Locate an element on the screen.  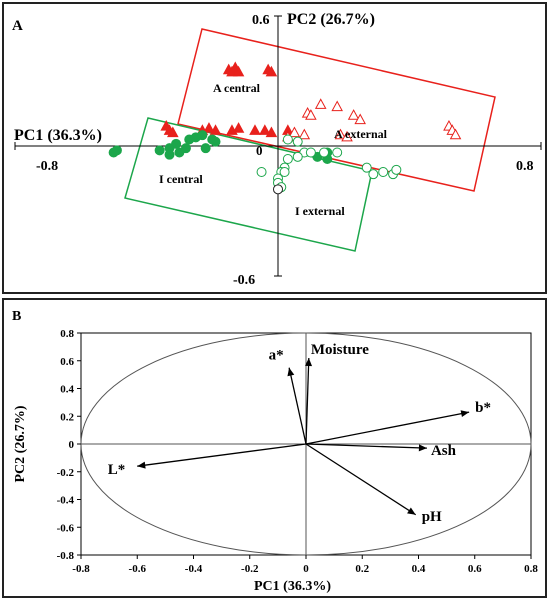
loading-arrowhead-moisture is located at coordinates (309, 362).